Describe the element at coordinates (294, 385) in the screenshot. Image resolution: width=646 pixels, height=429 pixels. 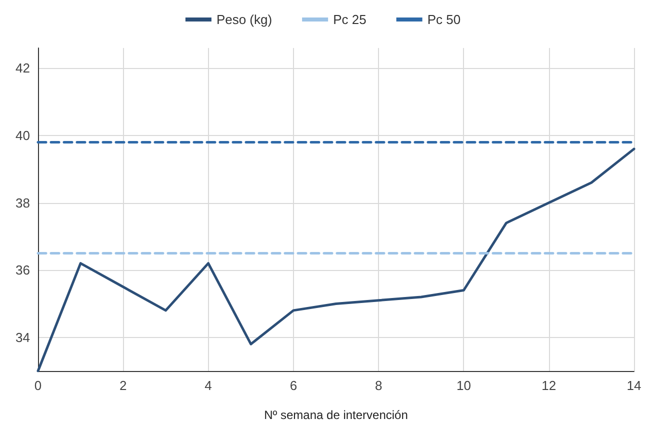
I see `x-tick-label: 6` at that location.